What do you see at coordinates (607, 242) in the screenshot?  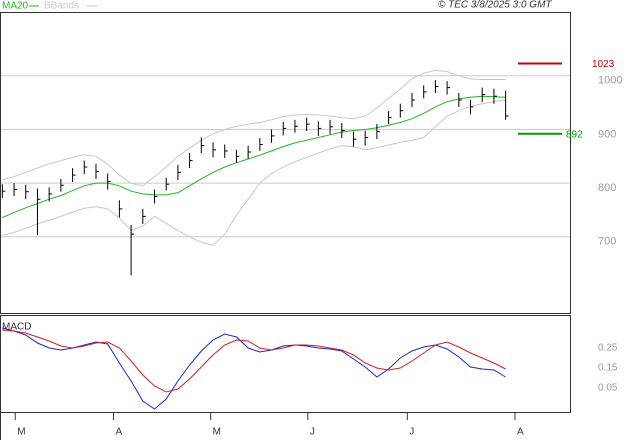 I see `y-tick-label: 700` at bounding box center [607, 242].